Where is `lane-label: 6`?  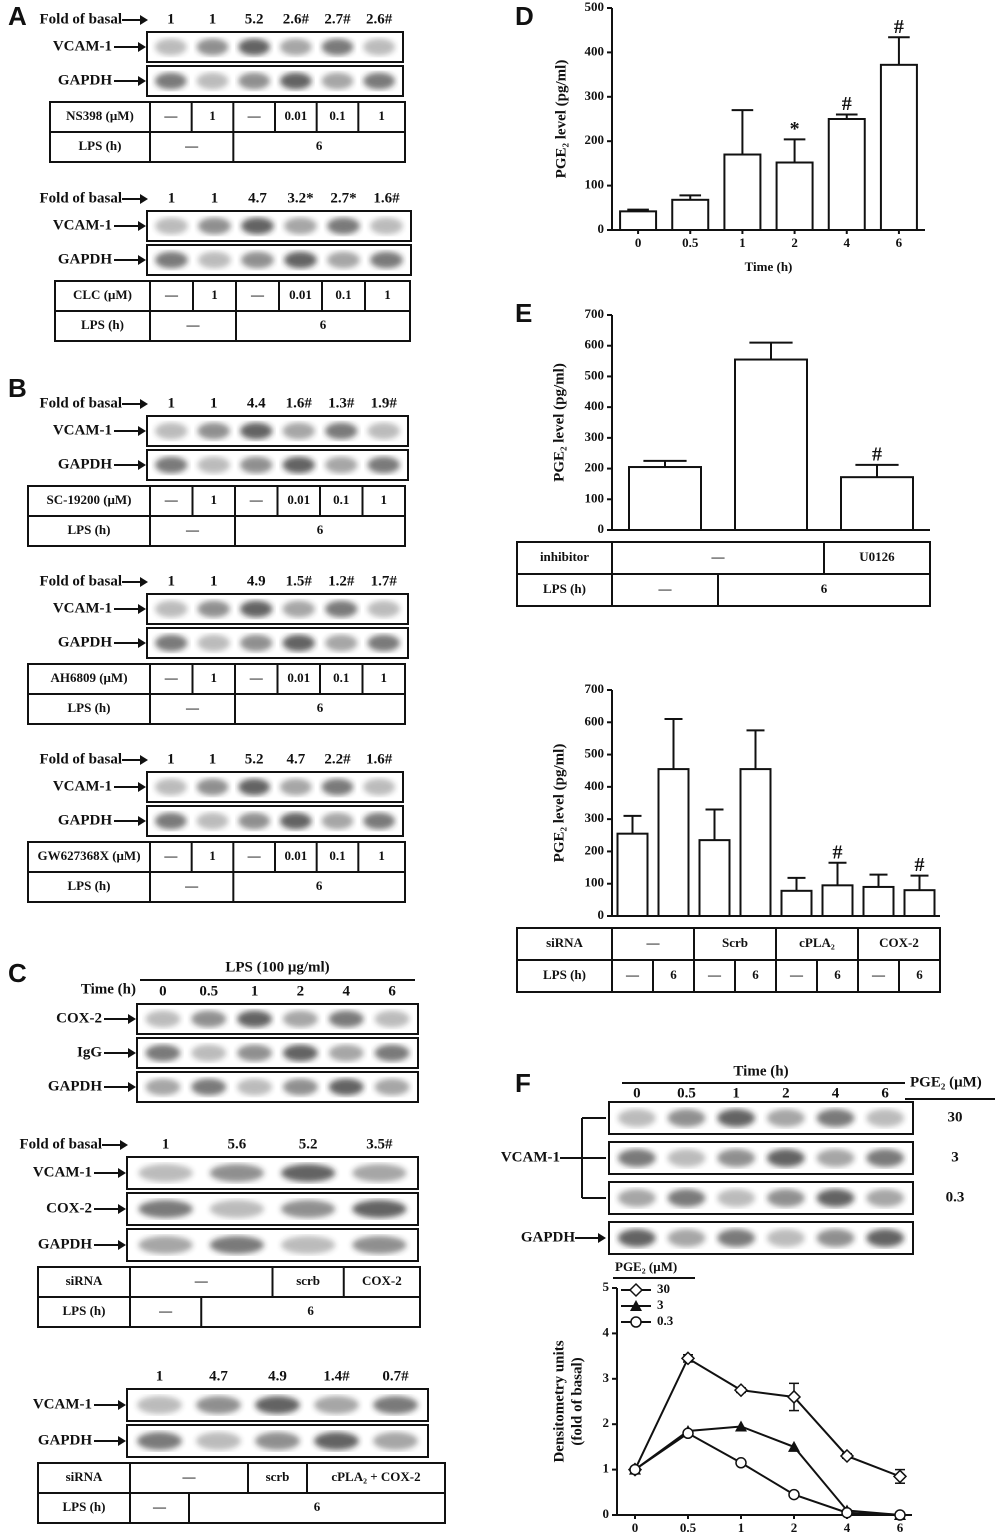 lane-label: 6 is located at coordinates (885, 1093).